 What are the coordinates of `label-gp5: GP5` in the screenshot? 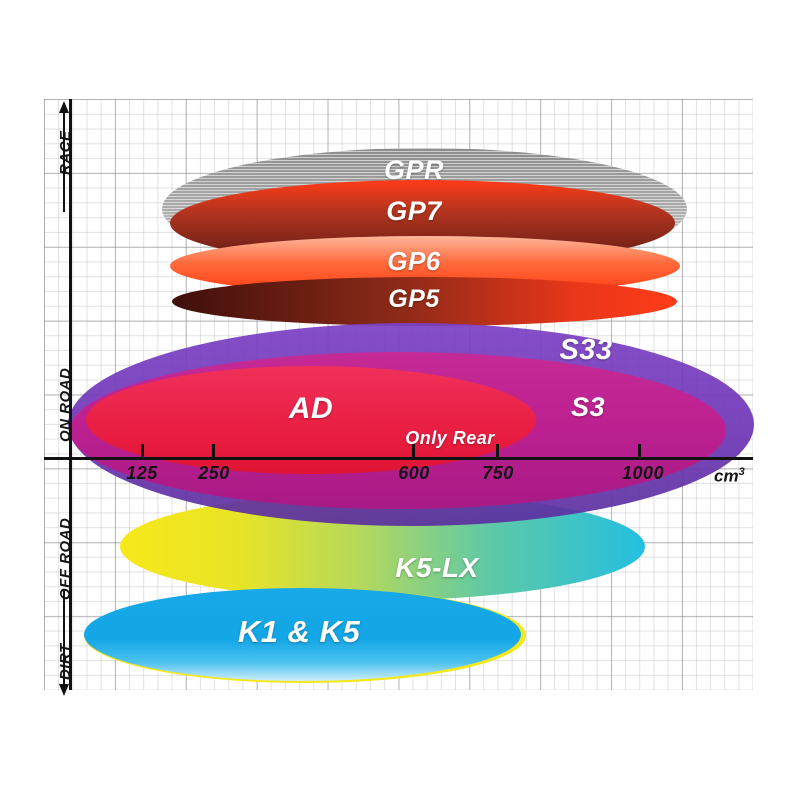 It's located at (414, 299).